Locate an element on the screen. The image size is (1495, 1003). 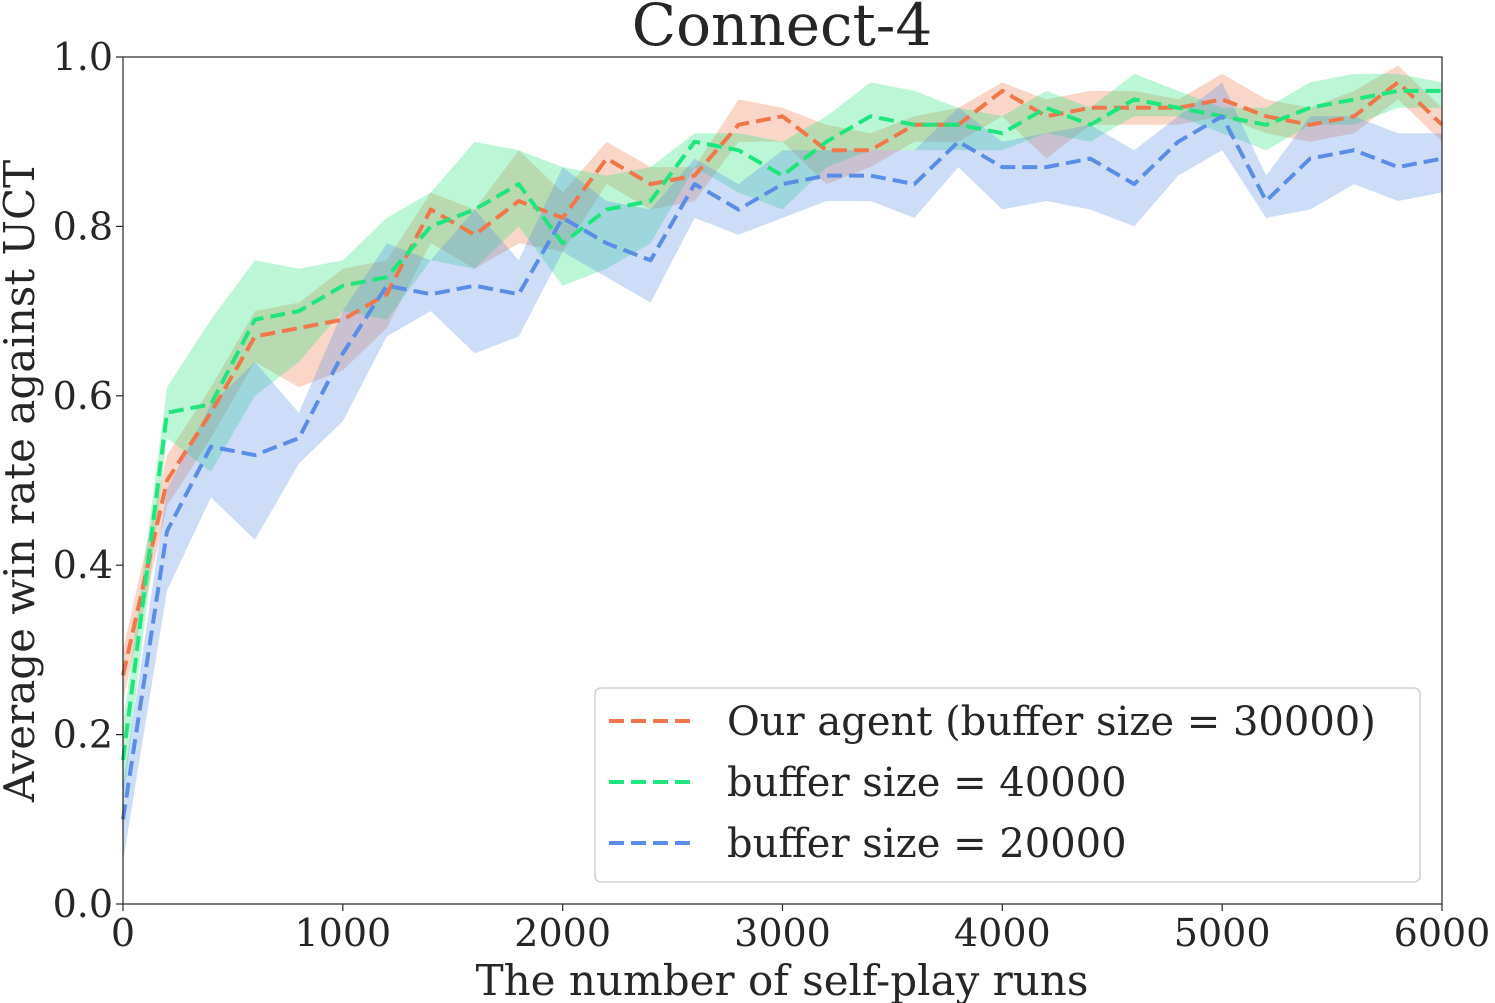
y-tick-label: 0.8 is located at coordinates (83, 226).